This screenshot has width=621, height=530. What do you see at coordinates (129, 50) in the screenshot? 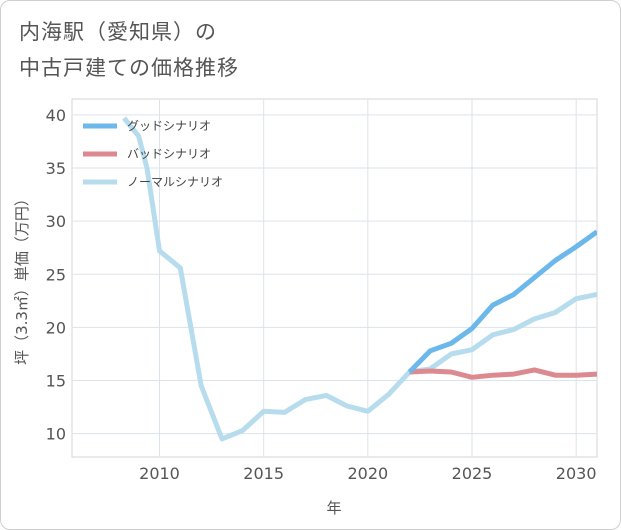
I see `chart-title: 内海駅（愛知県）の 中古戸建ての価格推移` at bounding box center [129, 50].